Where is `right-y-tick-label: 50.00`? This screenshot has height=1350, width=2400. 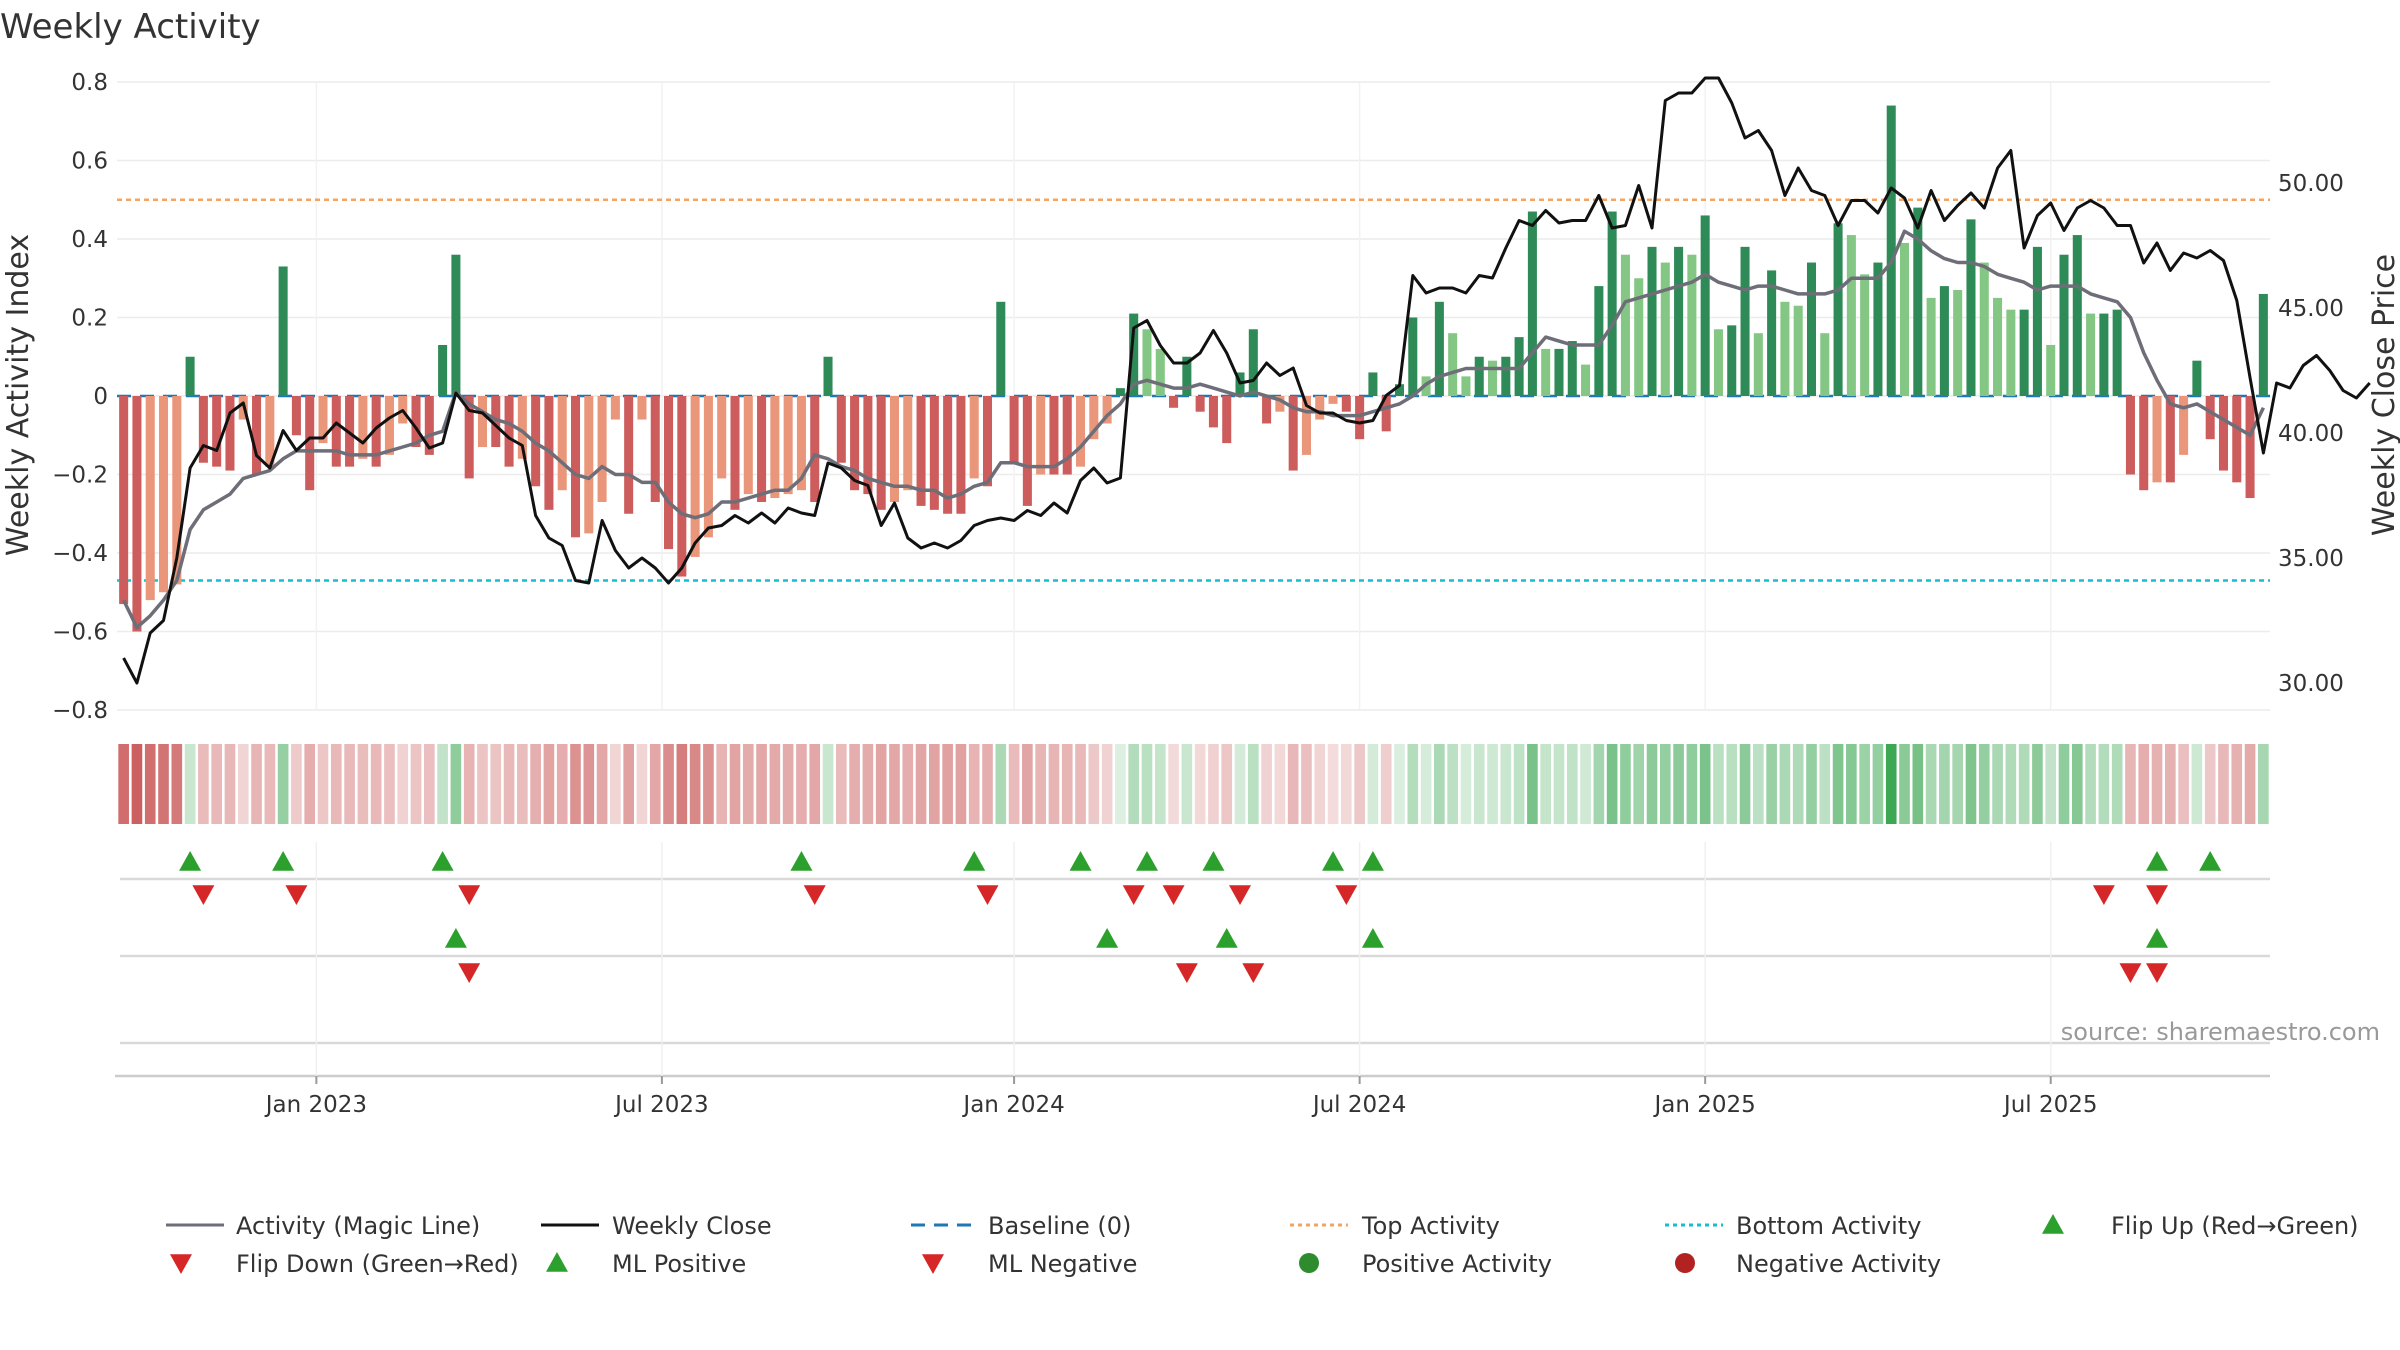
right-y-tick-label: 50.00 is located at coordinates (2311, 184).